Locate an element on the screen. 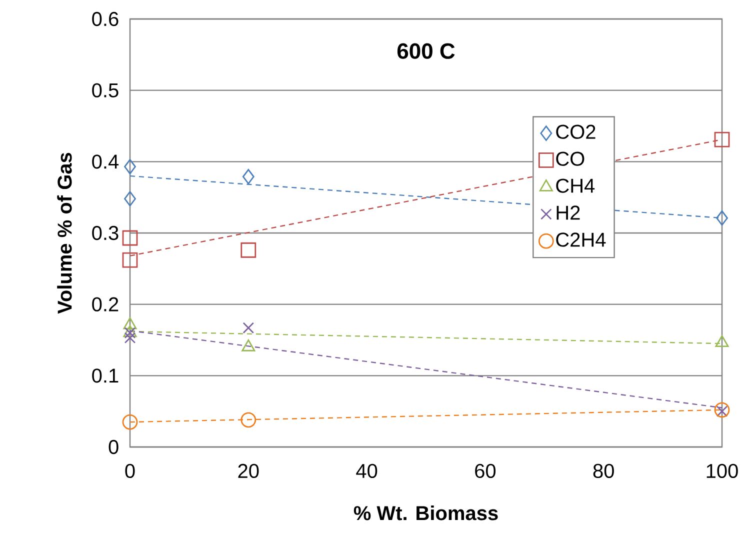 This screenshot has width=750, height=558. y-tick-label: 0.6 is located at coordinates (105, 19).